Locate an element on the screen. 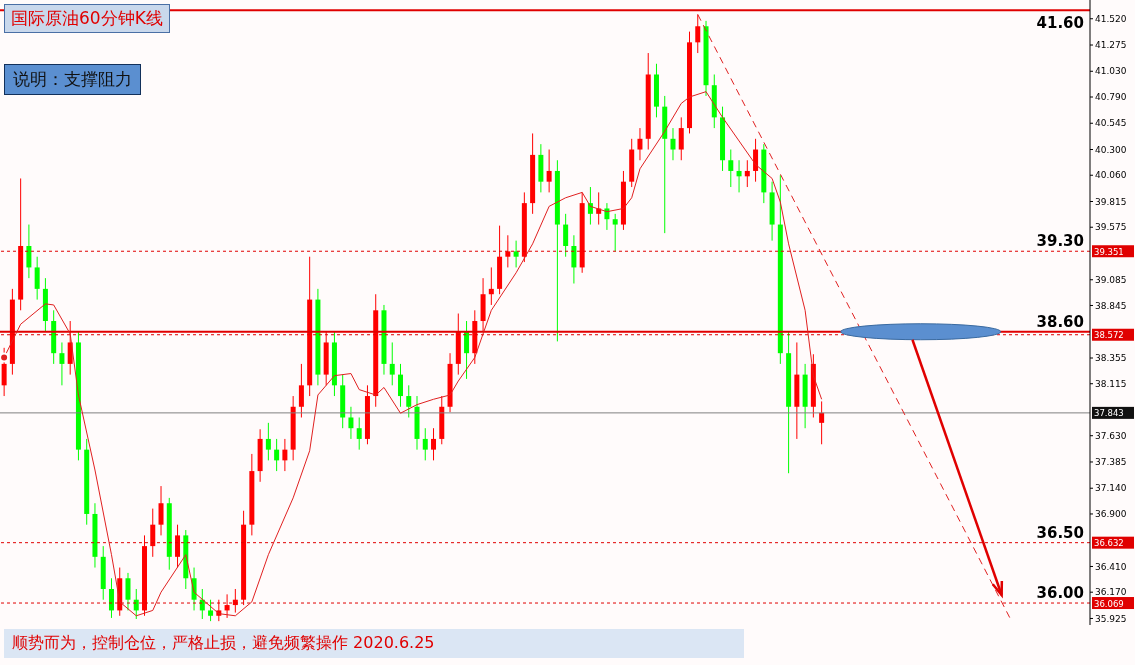 This screenshot has width=1135, height=665. y-tick-label: 41.520 is located at coordinates (1111, 18).